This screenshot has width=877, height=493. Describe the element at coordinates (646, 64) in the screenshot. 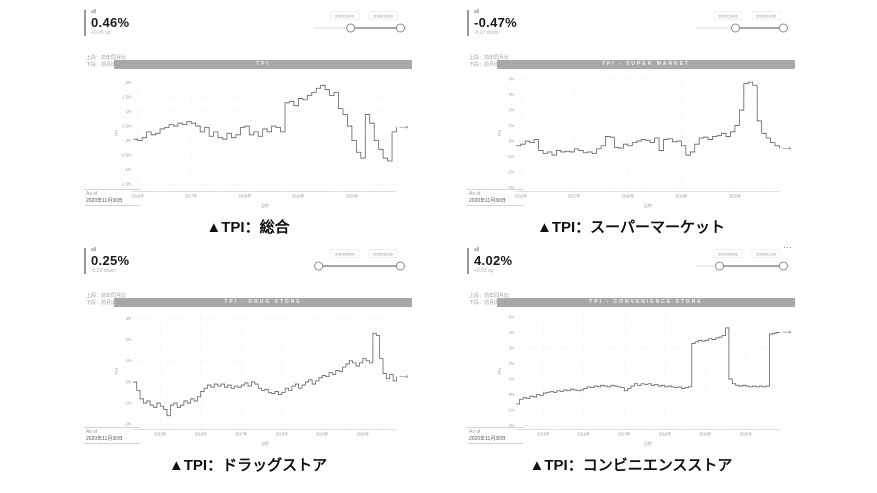

I see `chart-title-bar: TPI - SUPER MARKET` at that location.